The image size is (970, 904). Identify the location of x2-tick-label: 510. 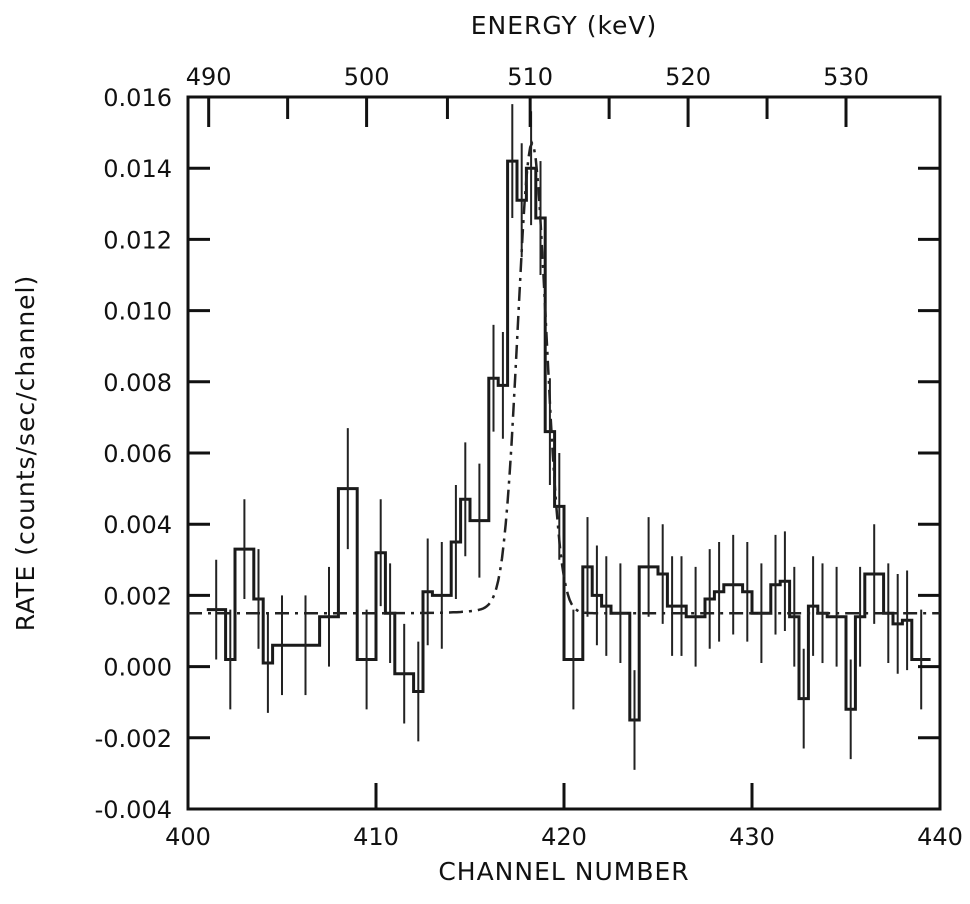
(530, 77).